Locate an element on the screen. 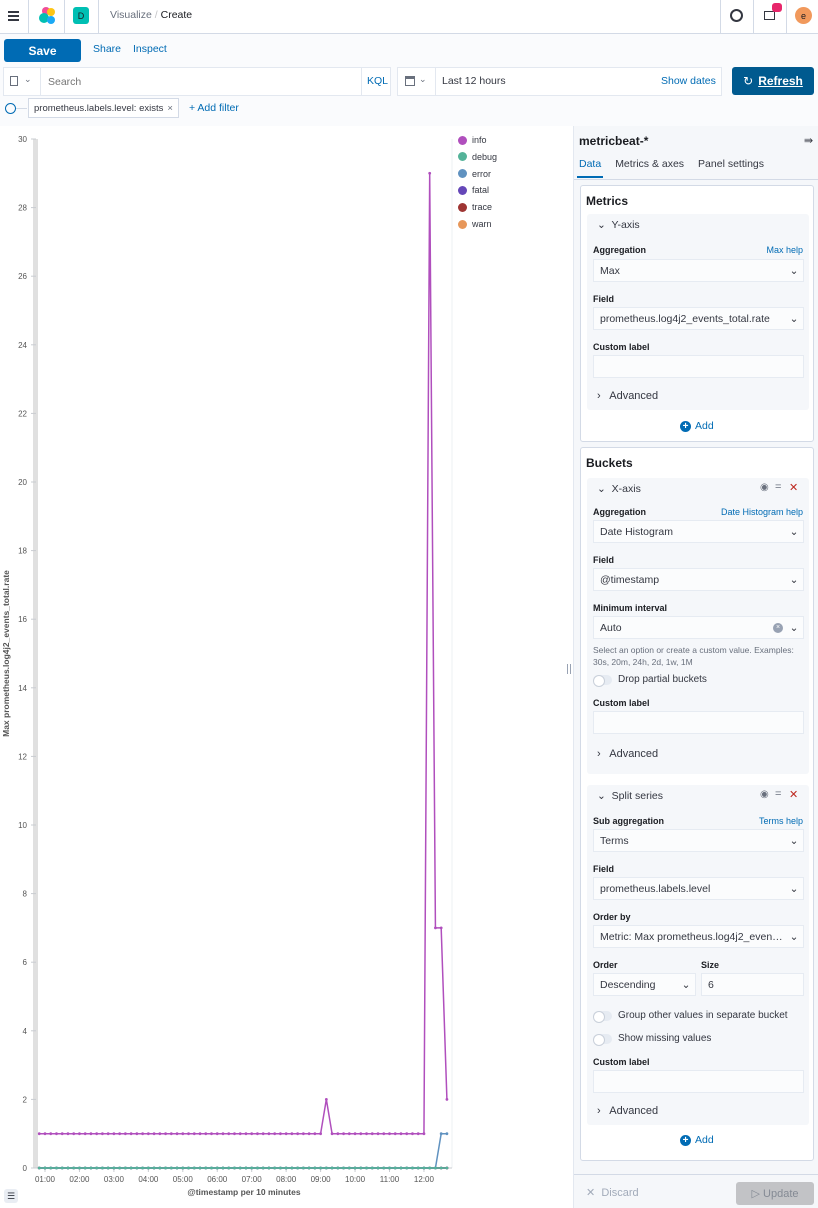  y-axis-toggle: ⌄ Y-axis is located at coordinates (618, 225).